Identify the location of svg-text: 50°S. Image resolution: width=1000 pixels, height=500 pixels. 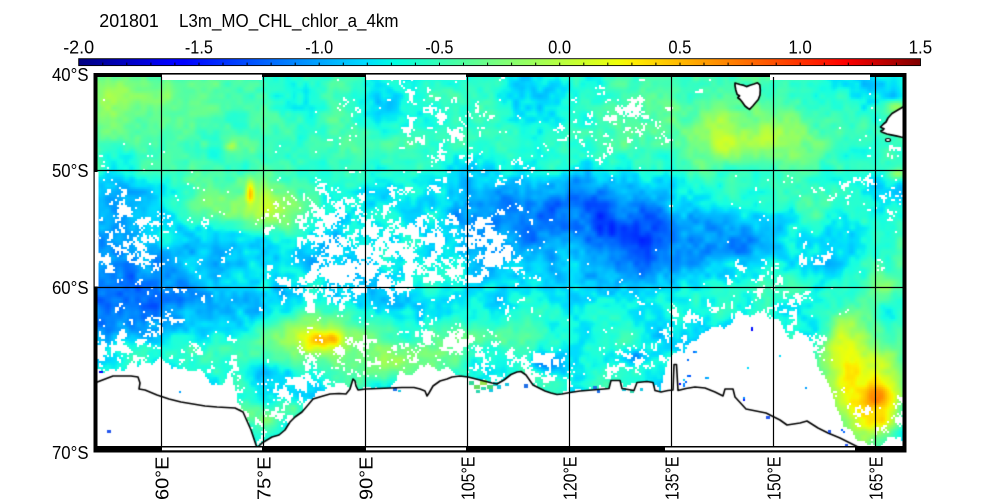
(70, 170).